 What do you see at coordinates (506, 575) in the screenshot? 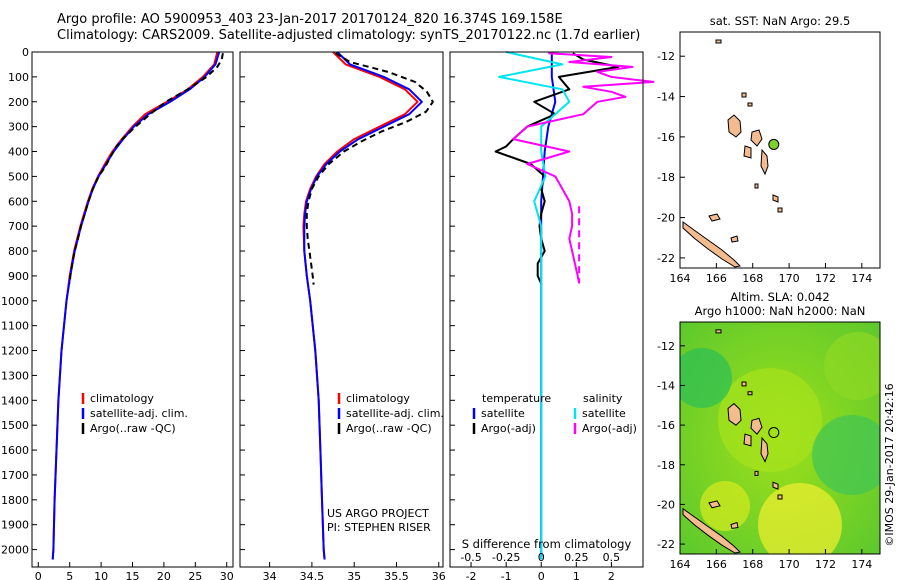
I see `difference-xtick-label: -1` at bounding box center [506, 575].